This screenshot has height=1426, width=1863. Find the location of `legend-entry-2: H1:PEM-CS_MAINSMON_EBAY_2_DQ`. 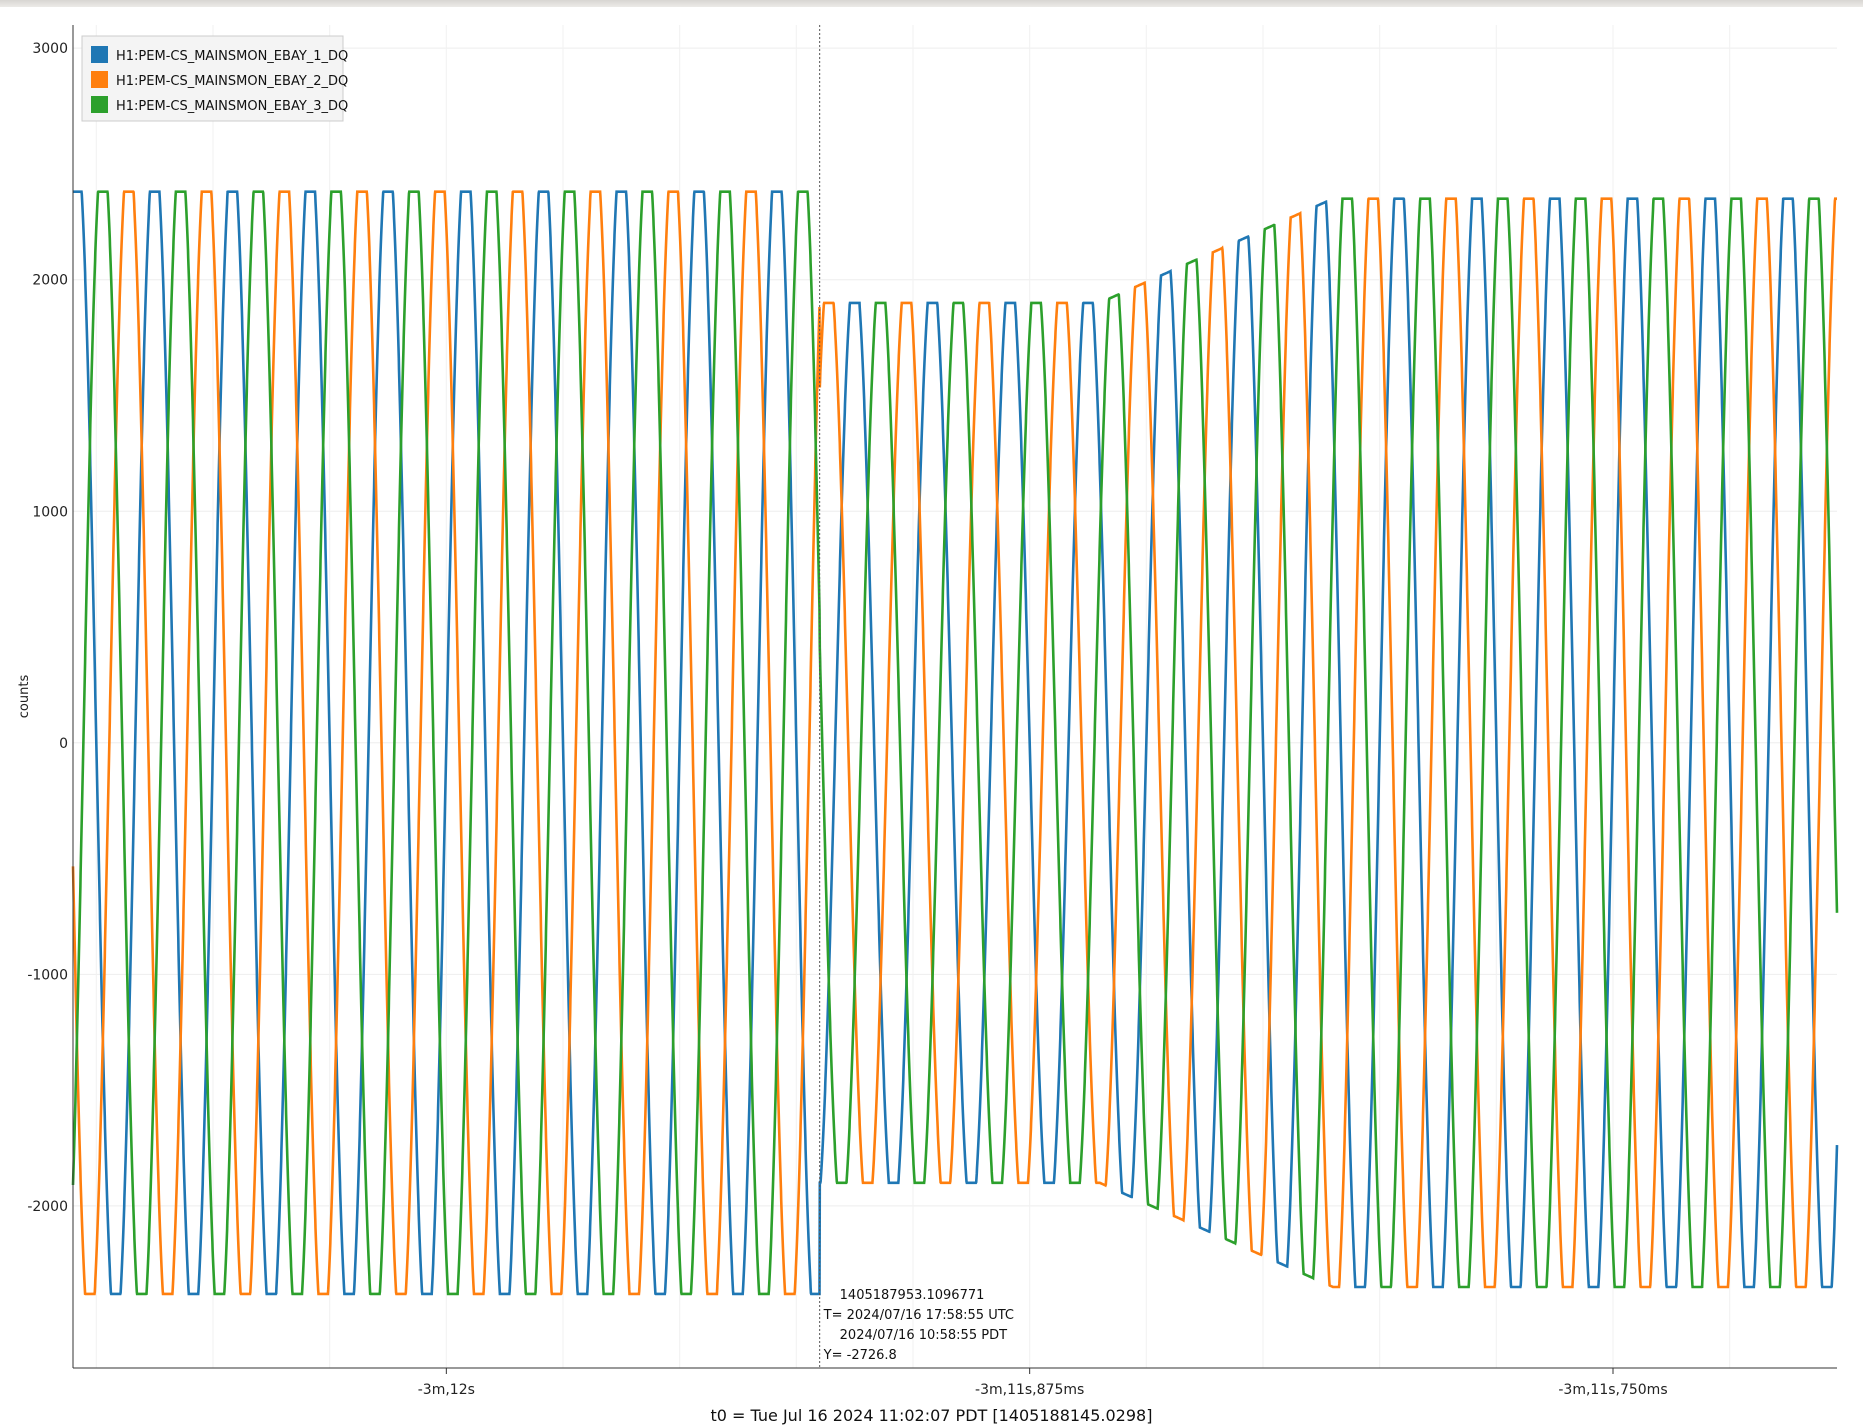

legend-entry-2: H1:PEM-CS_MAINSMON_EBAY_2_DQ is located at coordinates (232, 81).